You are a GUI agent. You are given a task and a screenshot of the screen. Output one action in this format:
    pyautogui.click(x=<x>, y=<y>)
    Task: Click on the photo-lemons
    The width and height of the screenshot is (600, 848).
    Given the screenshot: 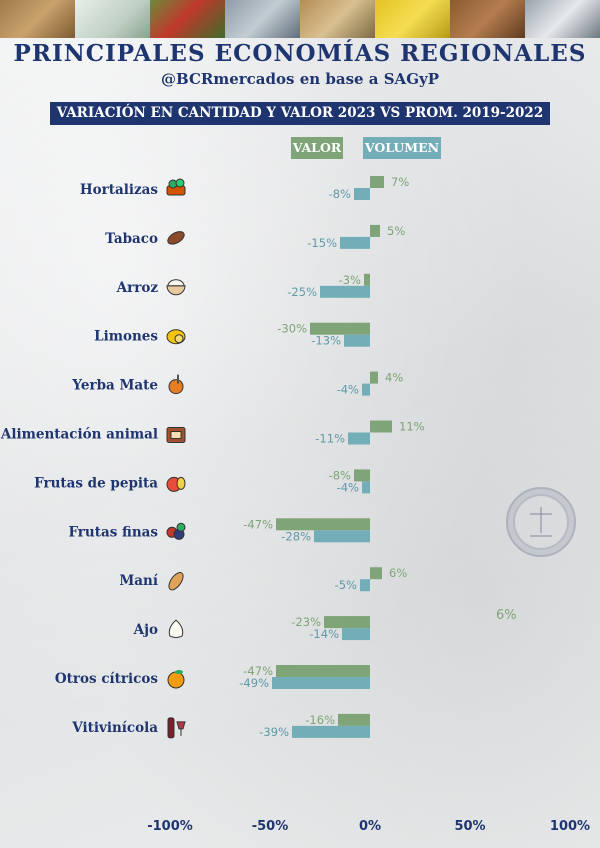 What is the action you would take?
    pyautogui.click(x=412, y=19)
    